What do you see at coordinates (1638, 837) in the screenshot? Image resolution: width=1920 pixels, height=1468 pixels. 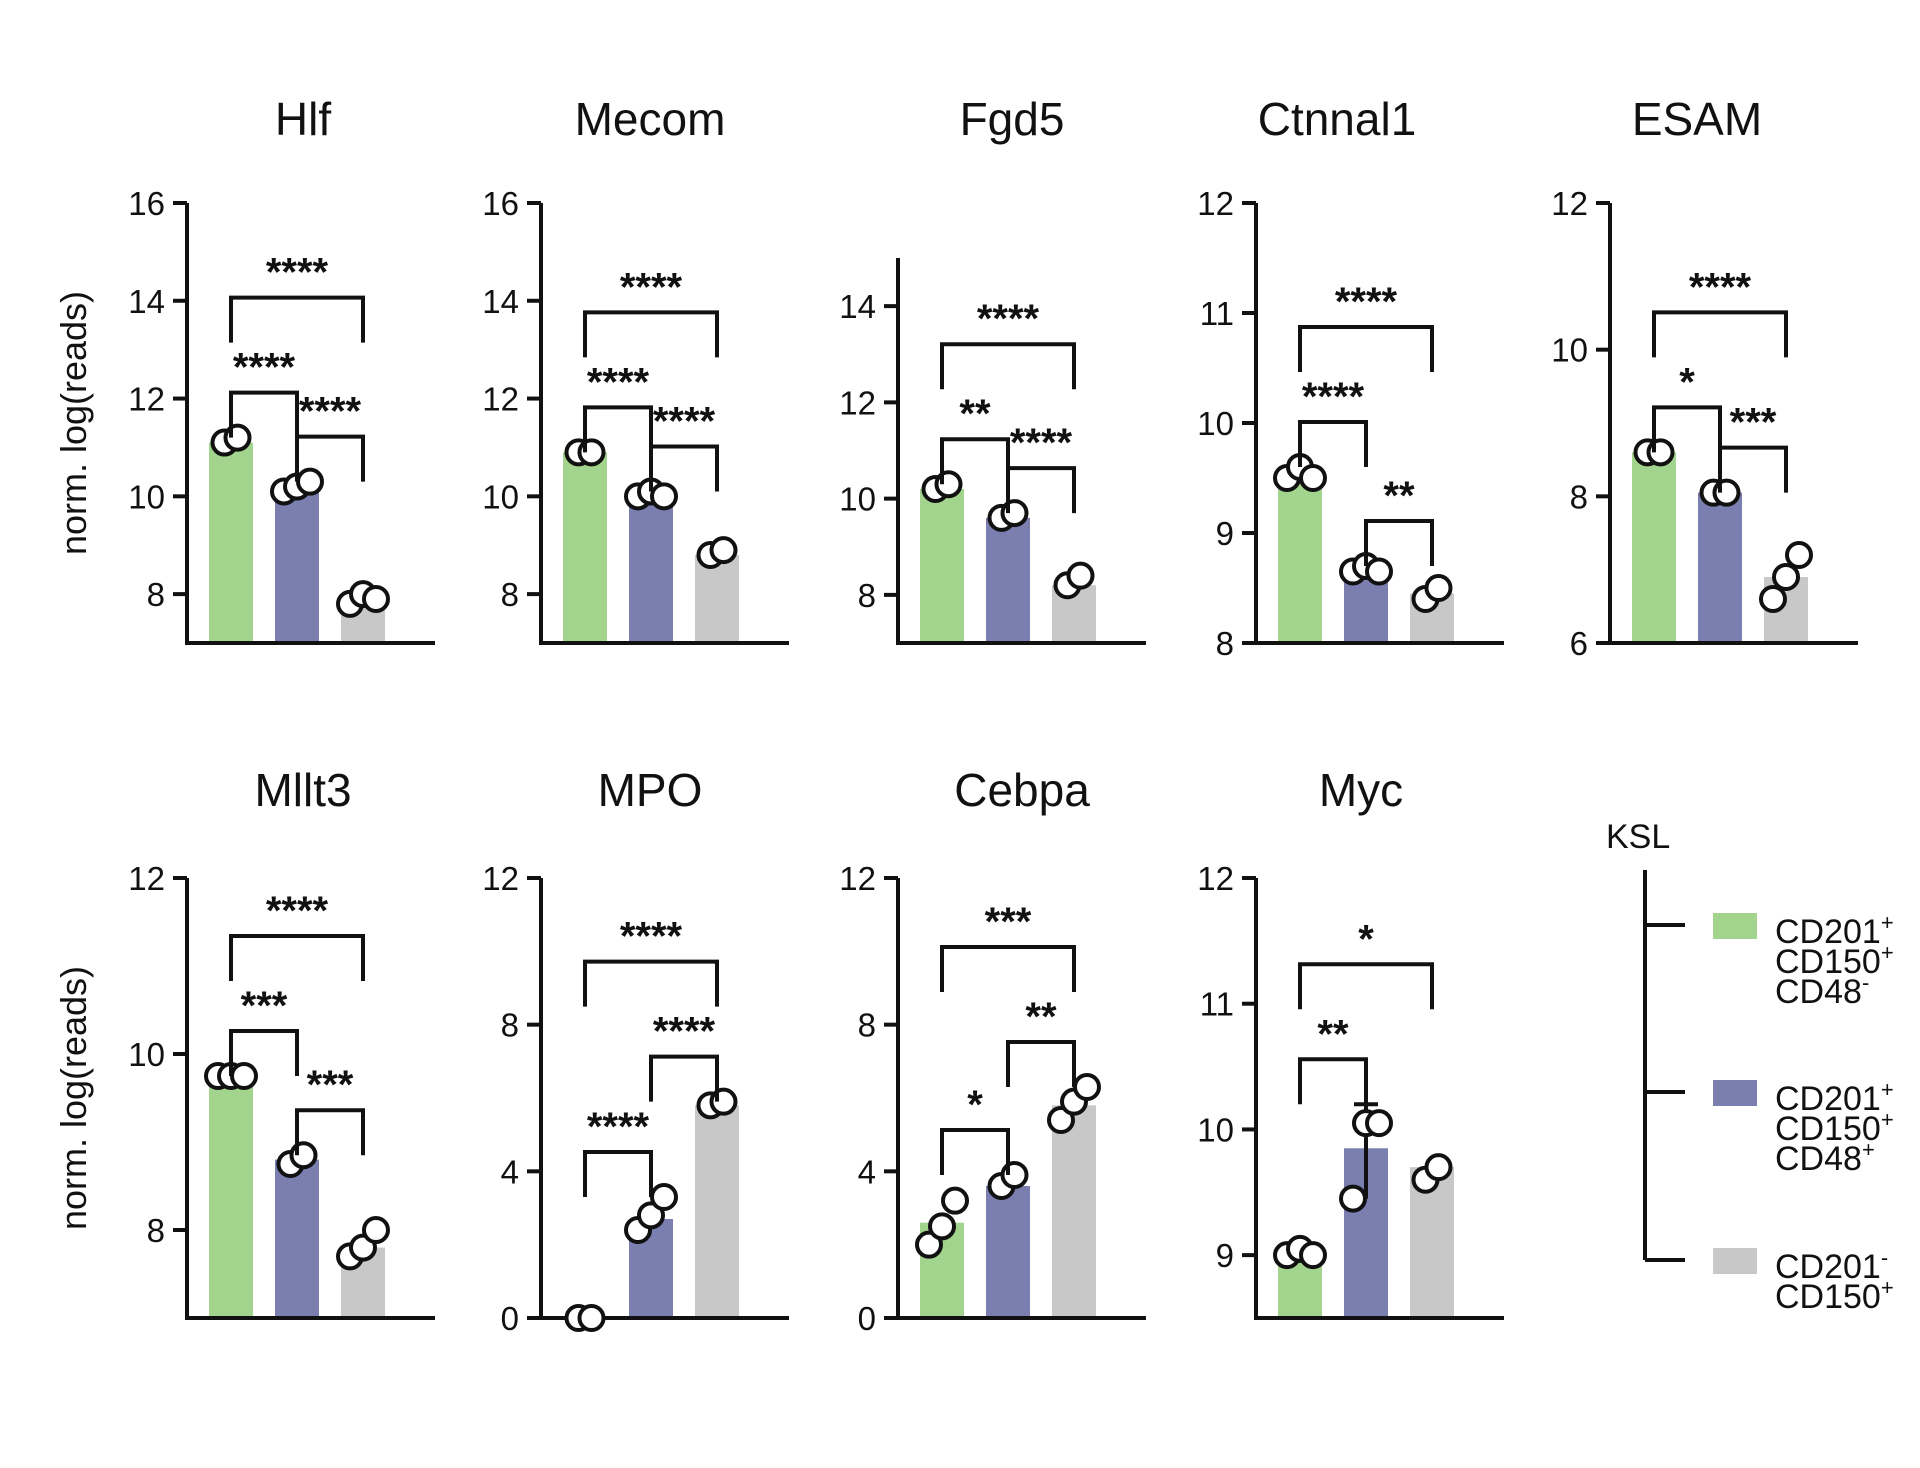 I see `legend-header: KSL` at bounding box center [1638, 837].